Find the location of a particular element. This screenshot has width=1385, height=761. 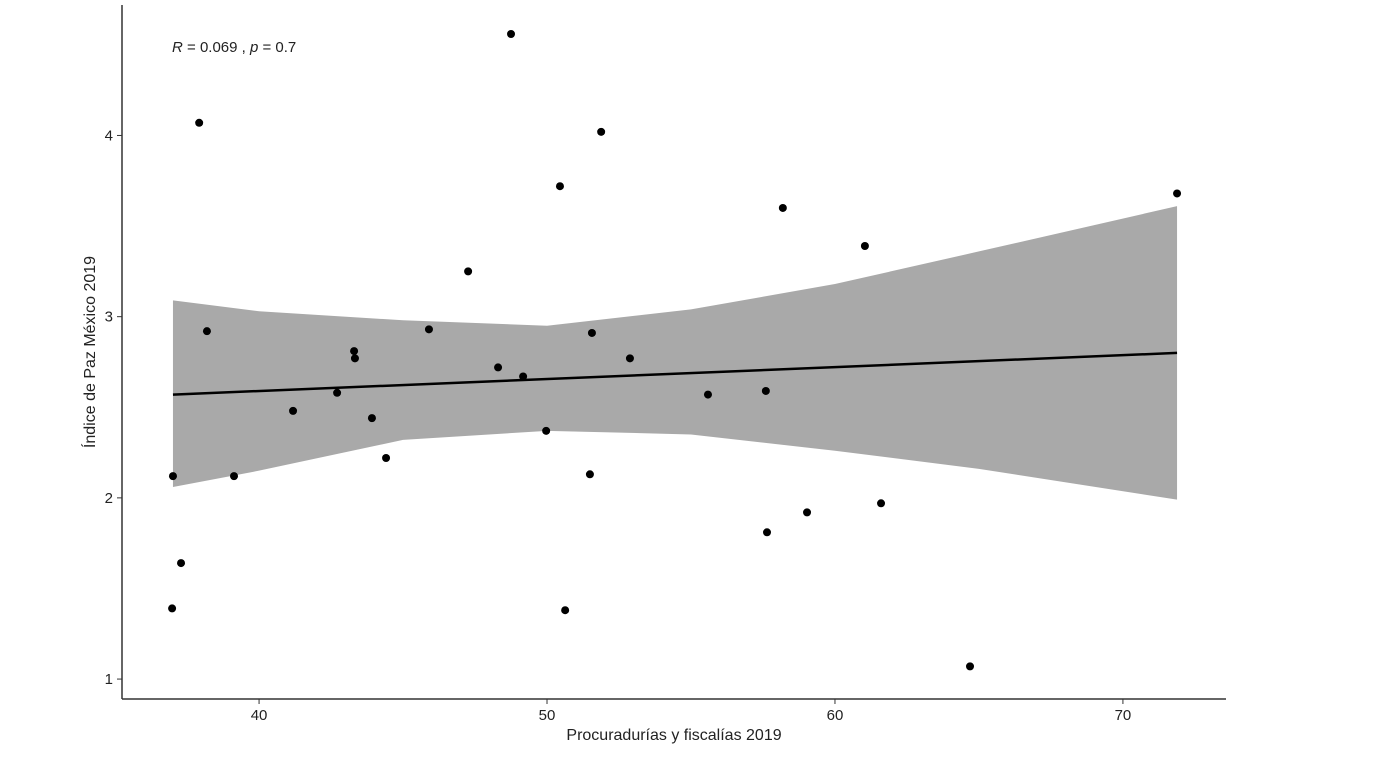

fit-line is located at coordinates (675, 373).